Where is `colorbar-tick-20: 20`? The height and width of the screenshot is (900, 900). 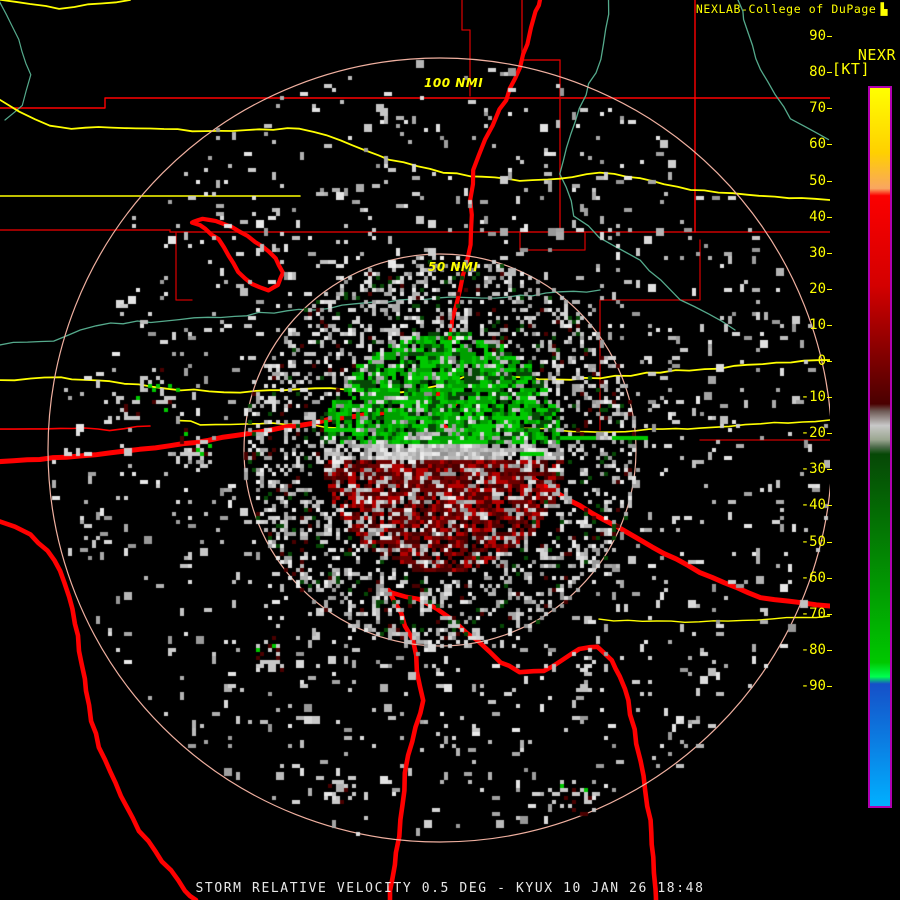 colorbar-tick-20: 20 is located at coordinates (817, 288).